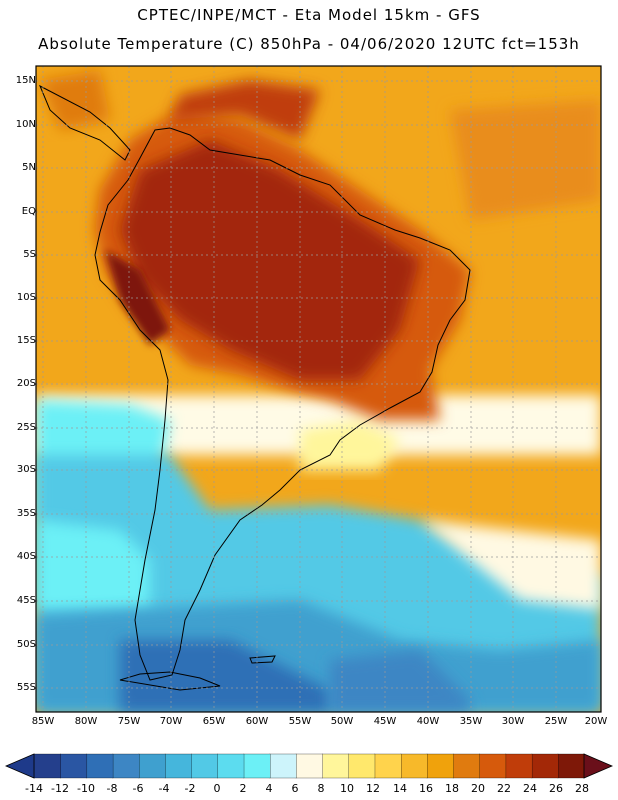 Image resolution: width=618 pixels, height=800 pixels. What do you see at coordinates (60, 788) in the screenshot?
I see `colorbar-label: -12` at bounding box center [60, 788].